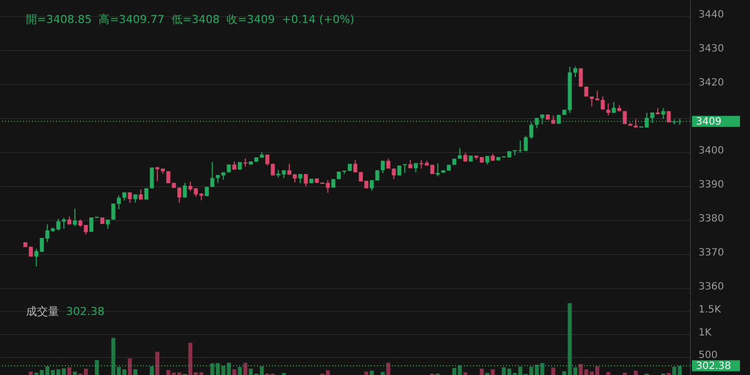 This screenshot has width=750, height=375. Describe the element at coordinates (42, 311) in the screenshot. I see `text: 成交量` at that location.